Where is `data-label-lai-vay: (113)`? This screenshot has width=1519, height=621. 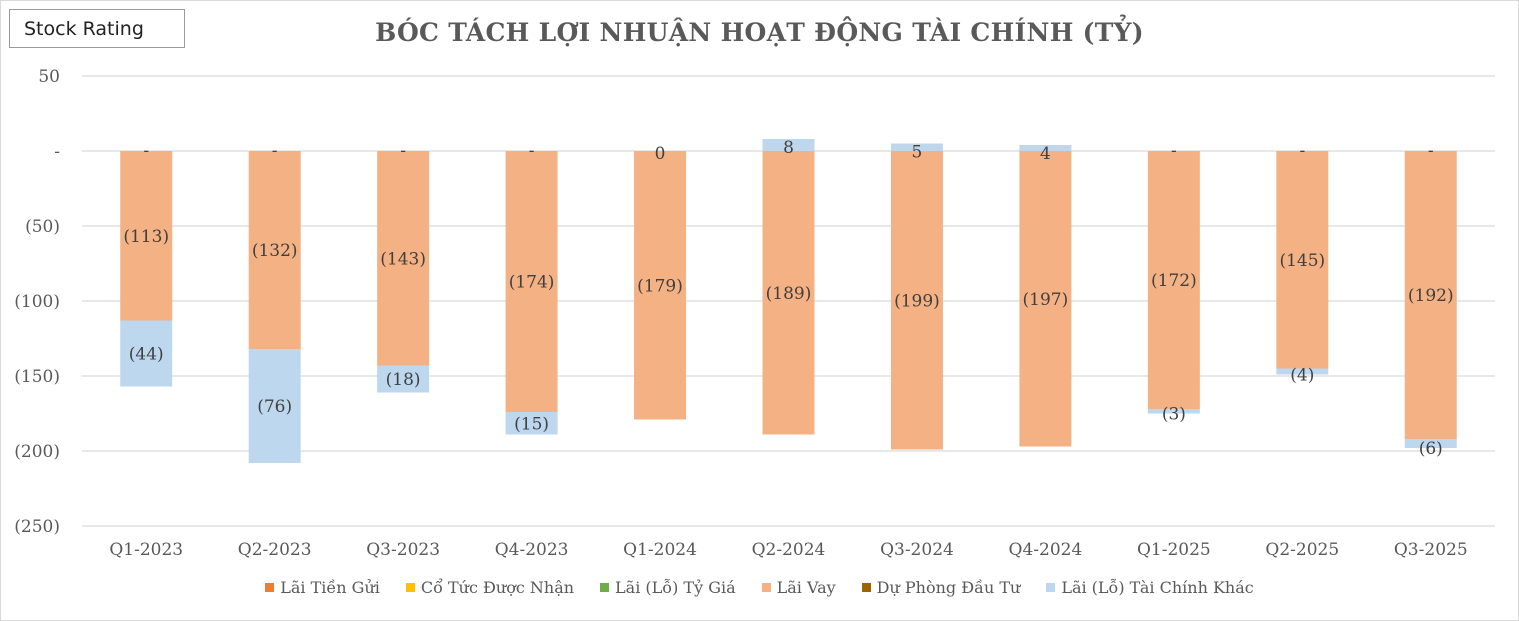
data-label-lai-vay: (113) is located at coordinates (146, 237).